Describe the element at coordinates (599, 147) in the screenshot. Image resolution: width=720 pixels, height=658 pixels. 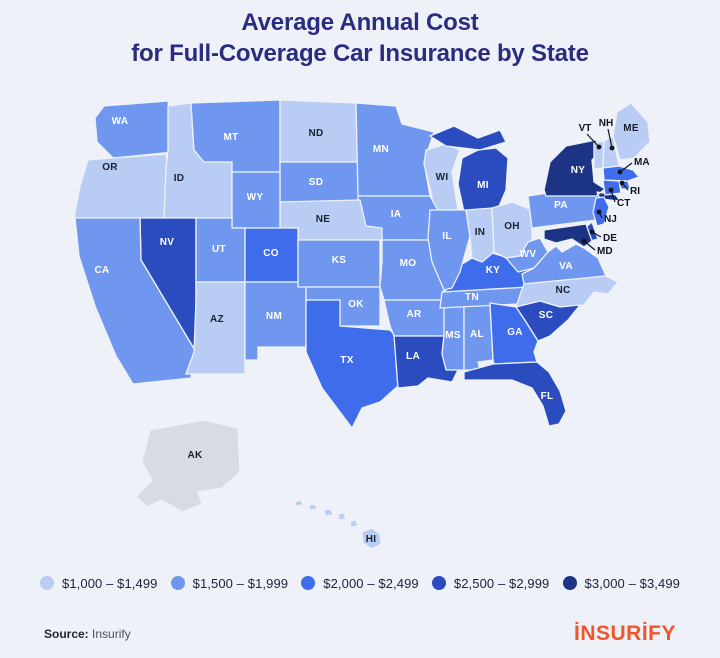
I see `callout-dot-vt` at that location.